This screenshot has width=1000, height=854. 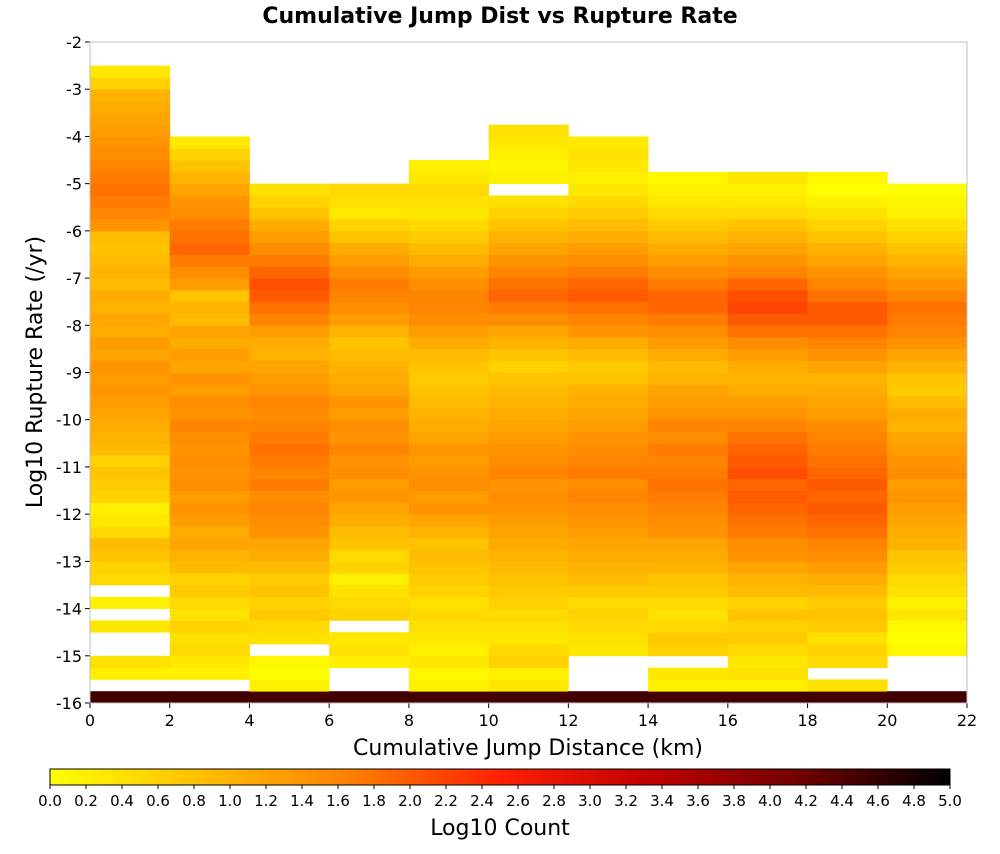 I want to click on chart-title: Cumulative Jump Dist vs Rupture Rate, so click(x=499, y=16).